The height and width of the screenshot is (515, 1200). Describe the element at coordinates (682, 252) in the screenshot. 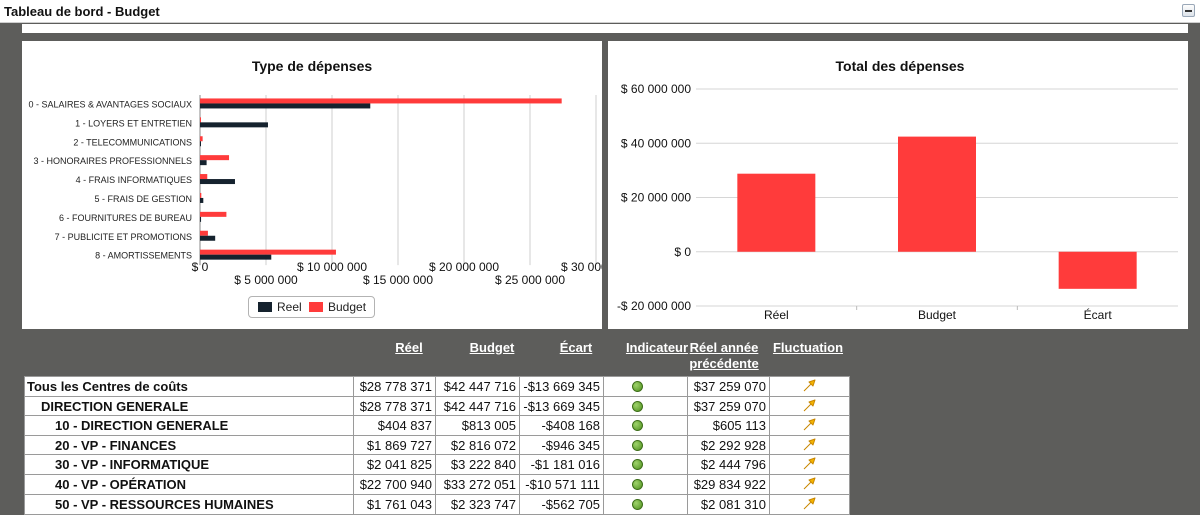

I see `y-tick-label: $ 0` at that location.